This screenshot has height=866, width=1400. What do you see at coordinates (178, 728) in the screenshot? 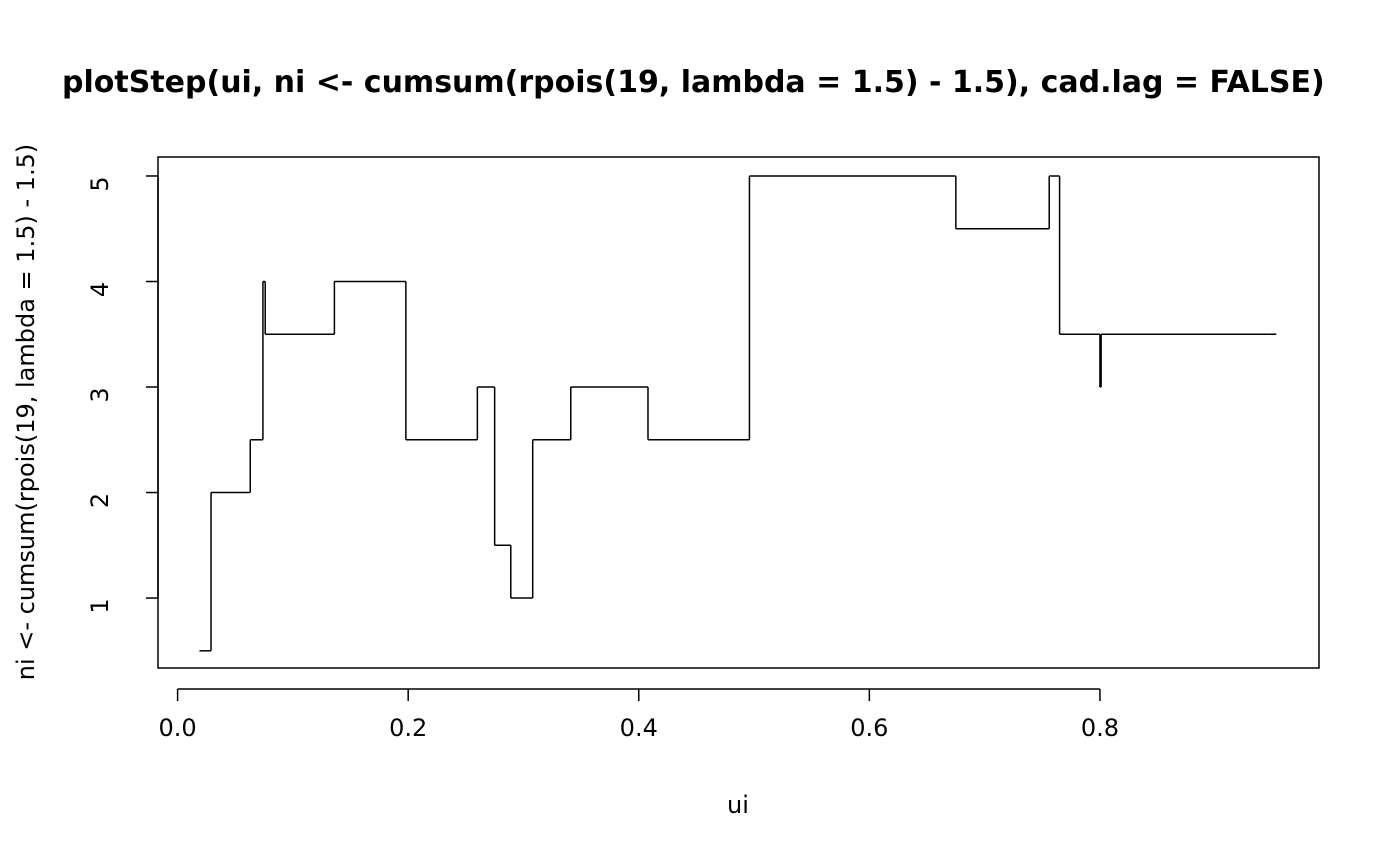
I see `x-tick-label: 0.0` at bounding box center [178, 728].